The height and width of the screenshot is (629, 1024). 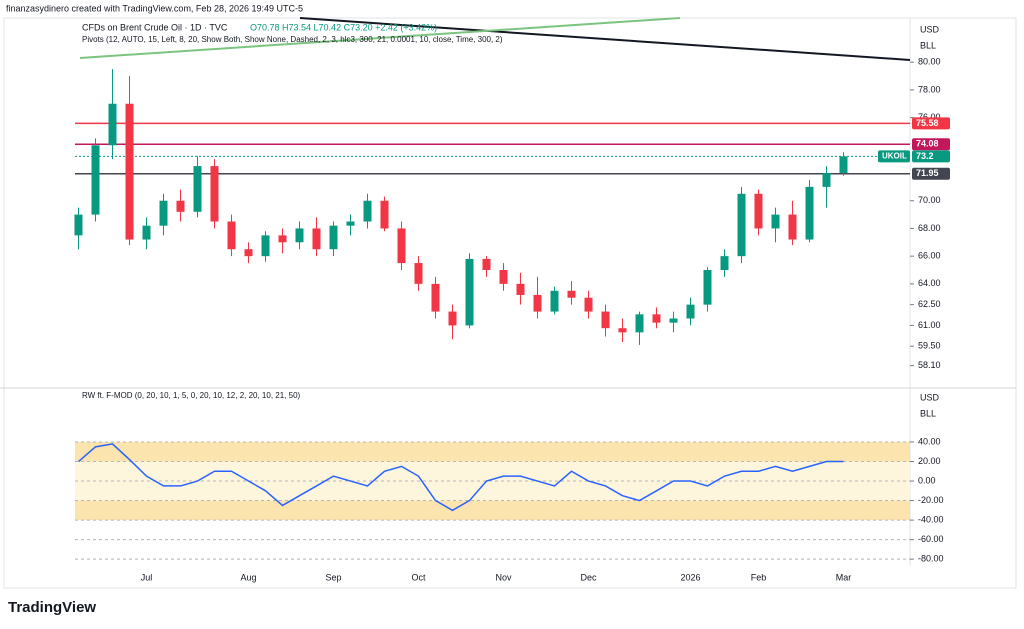 I want to click on x-tick-label: 2026, so click(x=690, y=577).